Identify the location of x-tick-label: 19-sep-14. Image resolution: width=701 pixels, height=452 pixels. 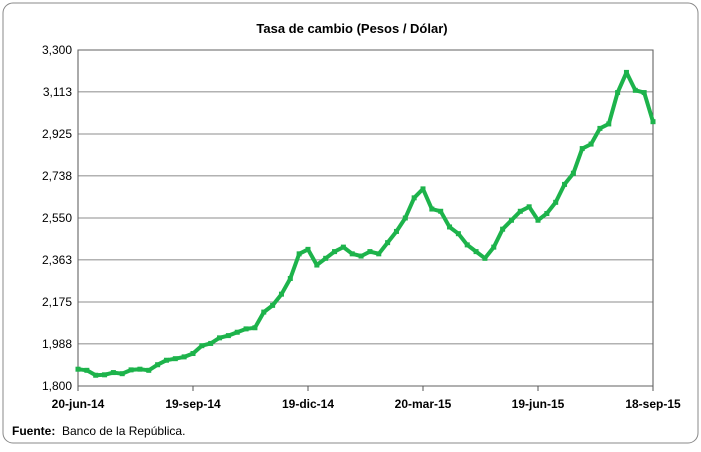
(193, 404).